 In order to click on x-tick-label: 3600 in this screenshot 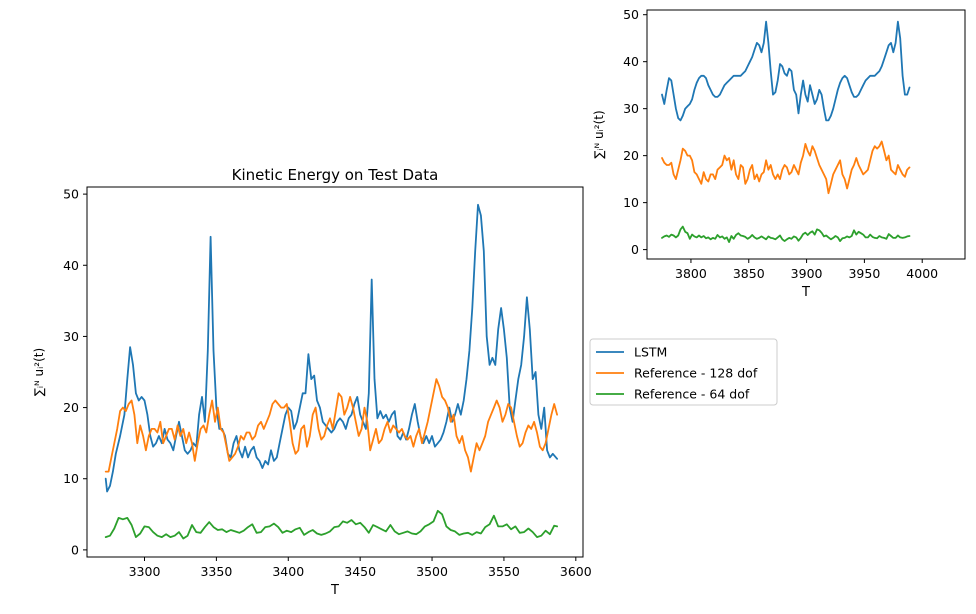, I will do `click(576, 571)`.